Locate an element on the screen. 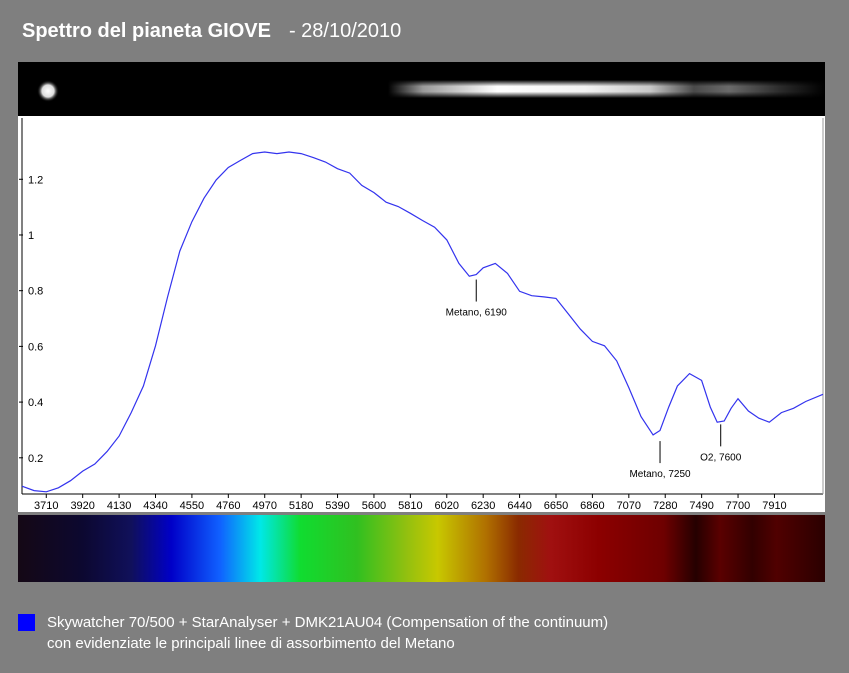 The image size is (849, 673). x-tick-label: 4760 is located at coordinates (228, 506).